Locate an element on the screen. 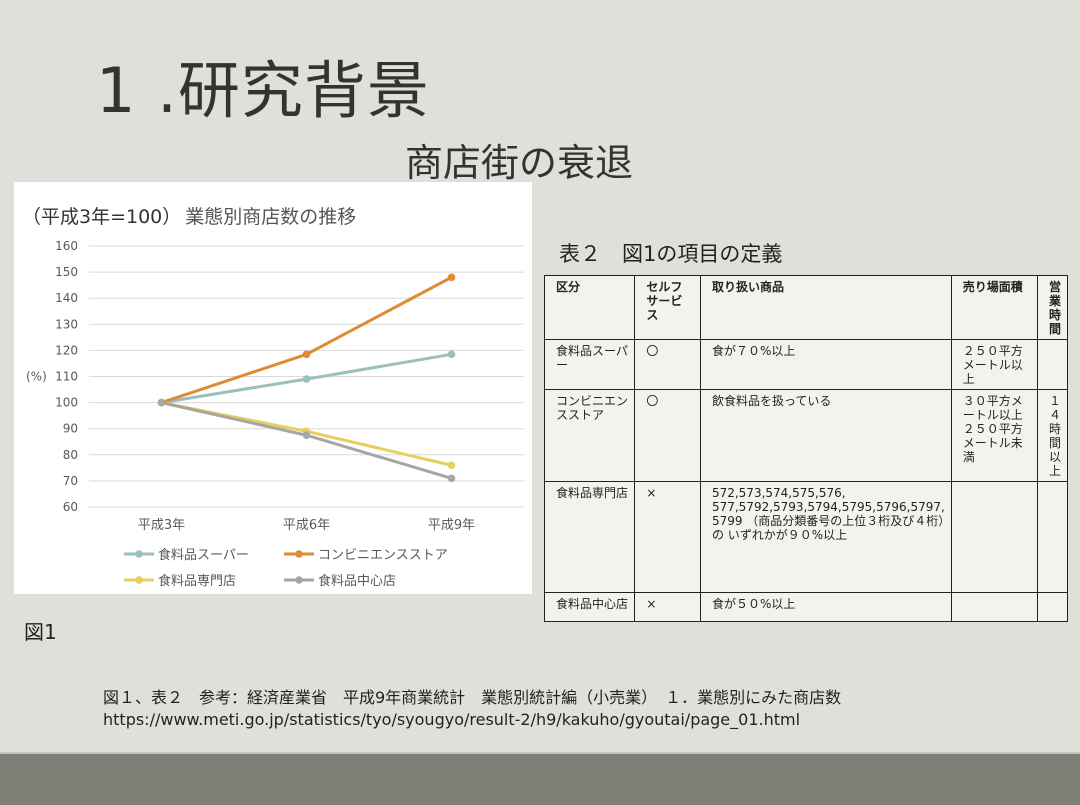 This screenshot has width=1080, height=805. chart-title-prefix: （平成3年=100） is located at coordinates (102, 217).